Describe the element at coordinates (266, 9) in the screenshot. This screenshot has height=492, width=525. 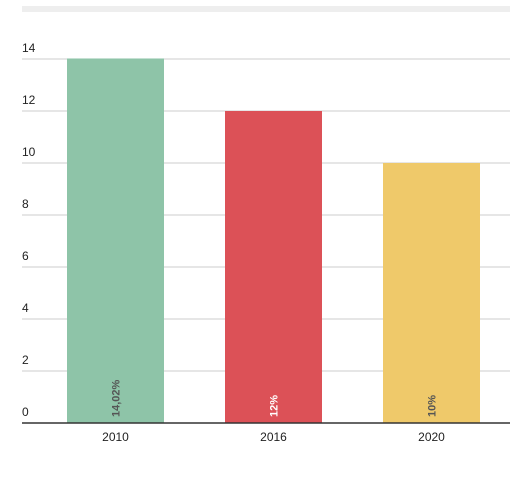
I see `top-decorative-band` at that location.